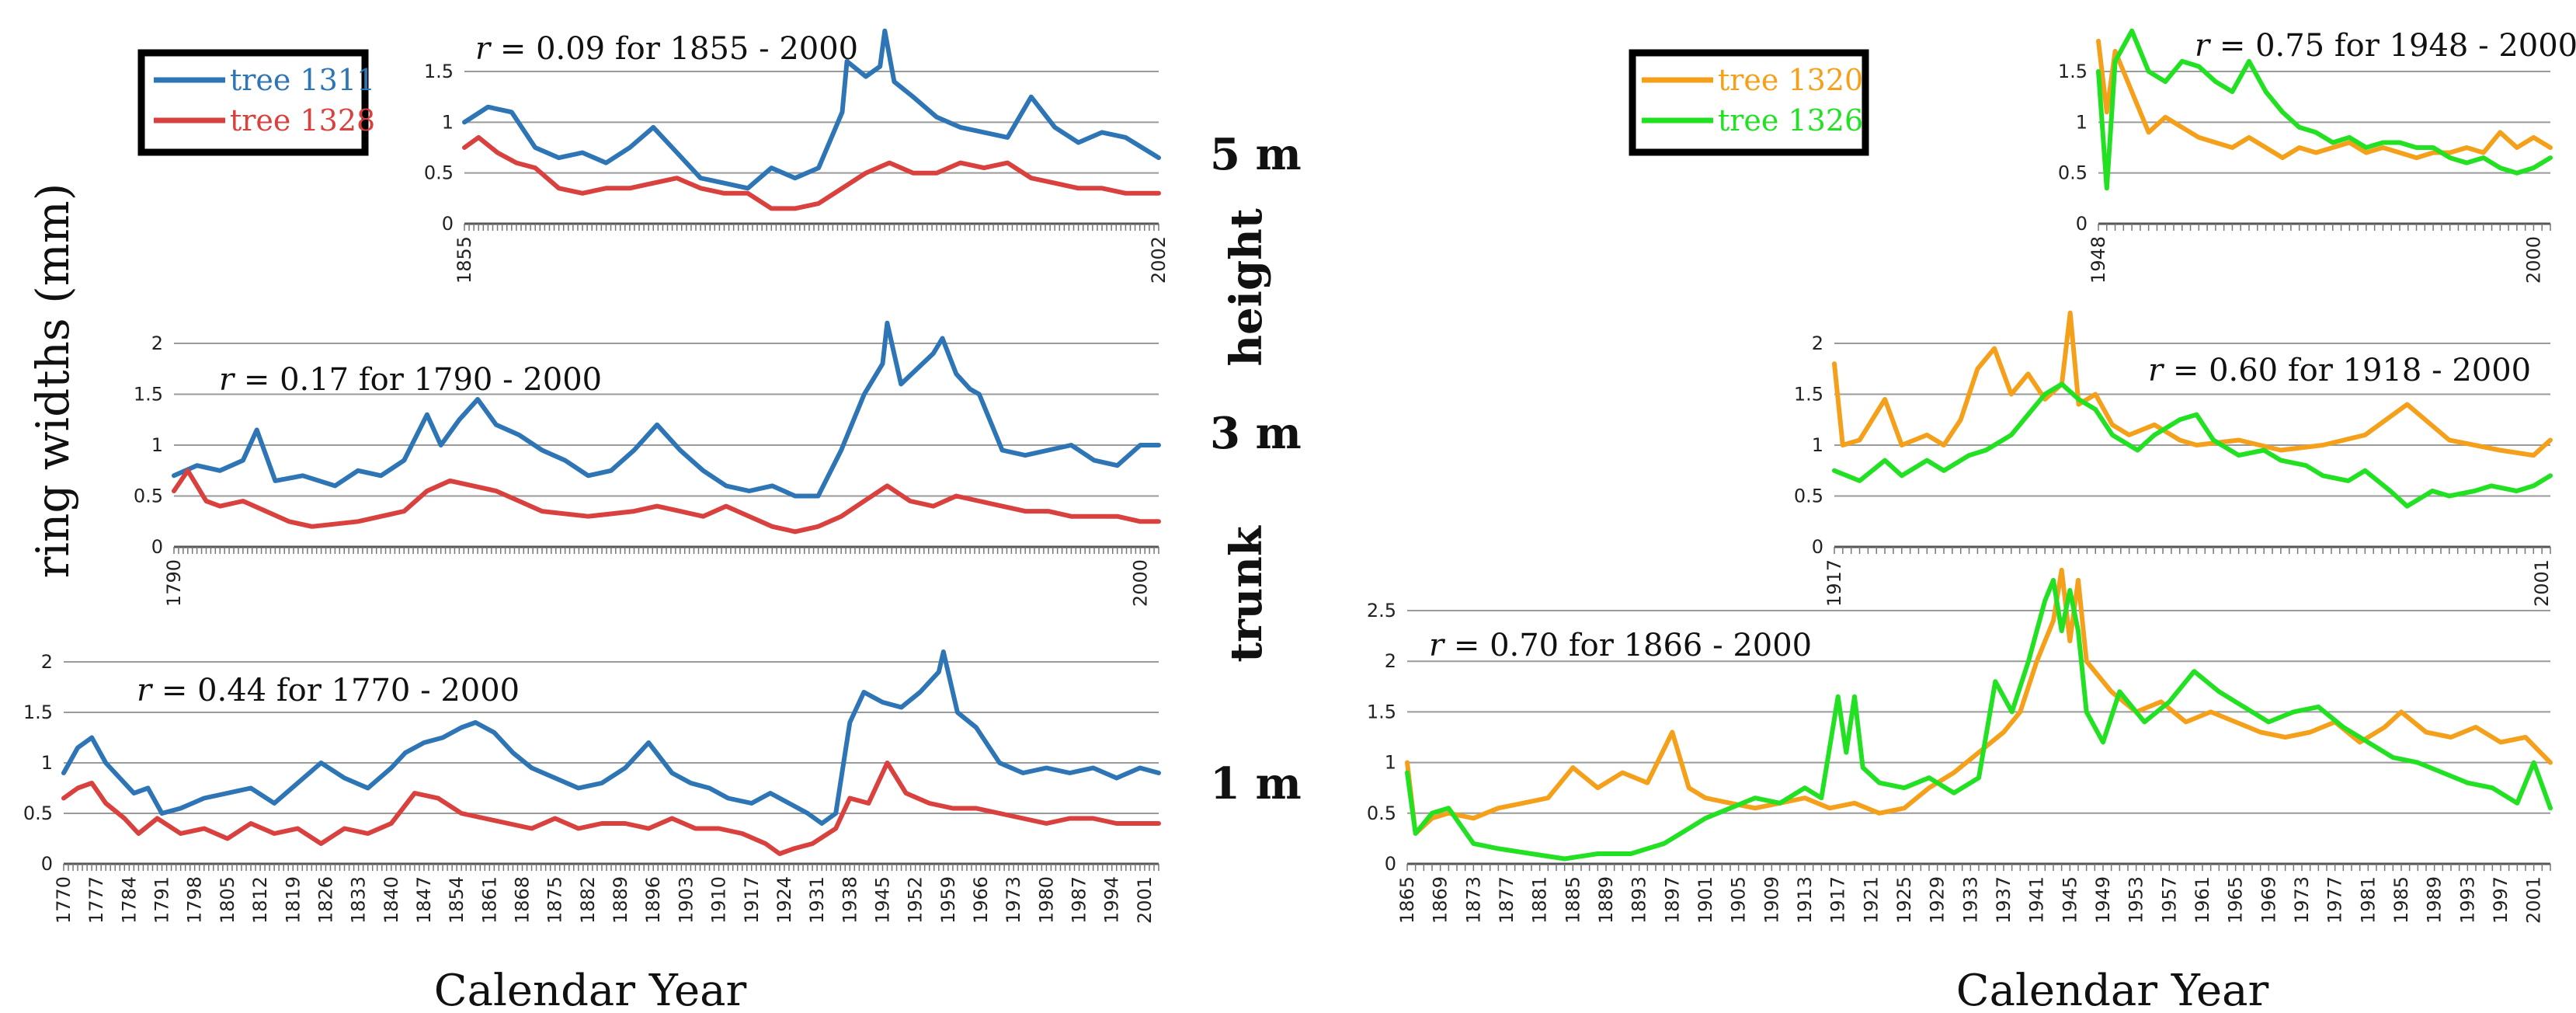  What do you see at coordinates (797, 156) in the screenshot?
I see `chart-left-5m: 0 0.5 1 1.5 1855 2002 r = 0.09 for 1855 - 2000` at bounding box center [797, 156].